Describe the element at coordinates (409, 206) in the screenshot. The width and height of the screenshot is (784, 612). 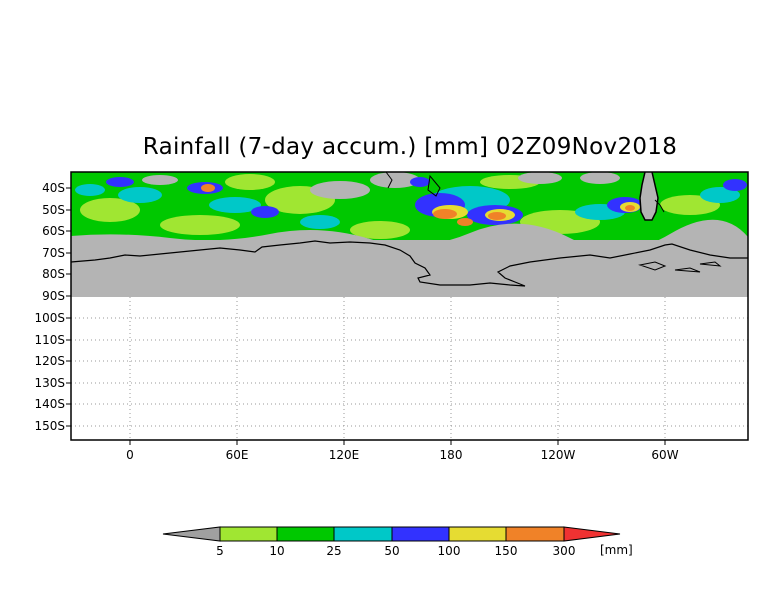
I see `rainfall-field` at that location.